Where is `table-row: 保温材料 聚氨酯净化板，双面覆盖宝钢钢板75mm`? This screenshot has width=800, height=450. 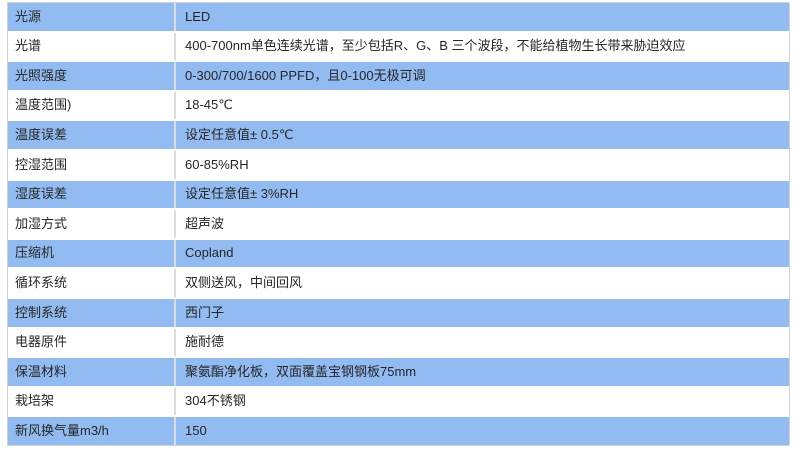 table-row: 保温材料 聚氨酯净化板，双面覆盖宝钢钢板75mm is located at coordinates (398, 373).